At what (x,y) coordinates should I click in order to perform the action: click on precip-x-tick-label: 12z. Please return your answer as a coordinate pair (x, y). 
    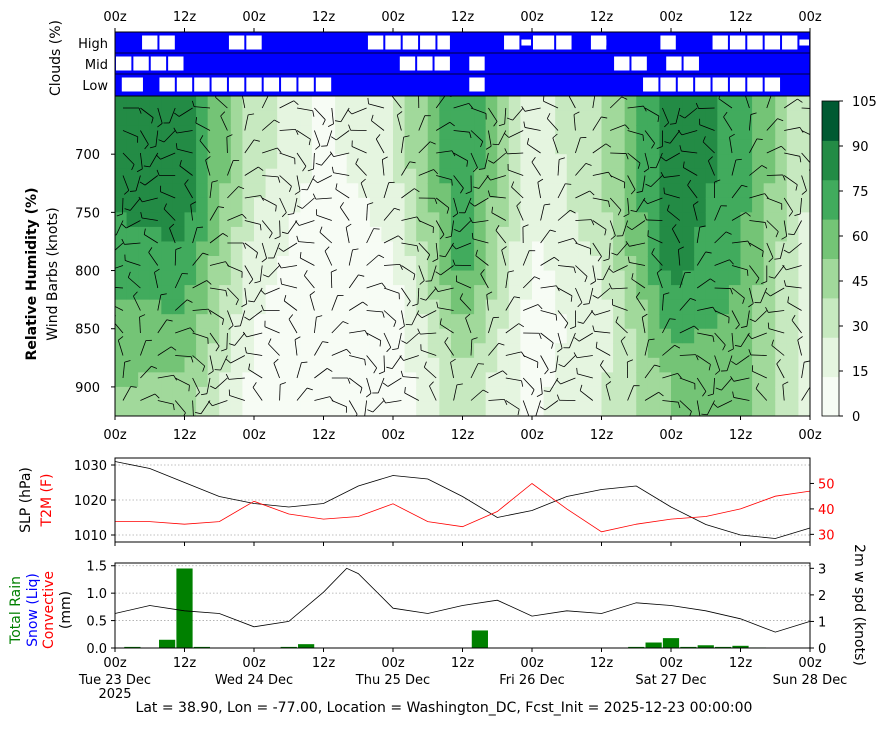
    Looking at the image, I should click on (463, 663).